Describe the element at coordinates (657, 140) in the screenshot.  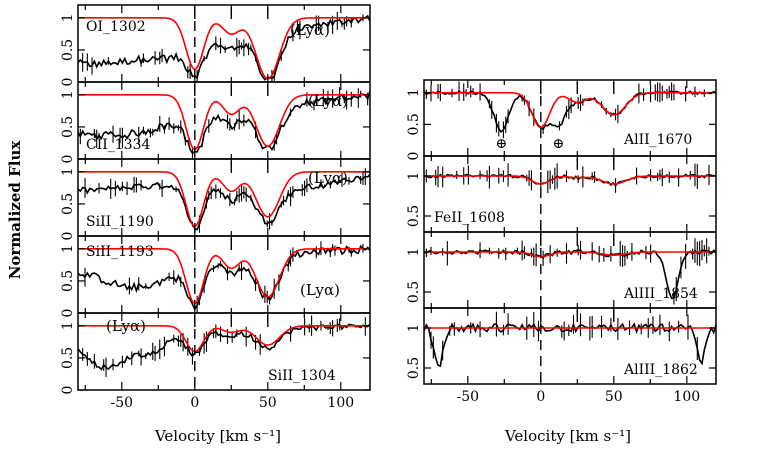
I see `panel-label: AlII_1670` at that location.